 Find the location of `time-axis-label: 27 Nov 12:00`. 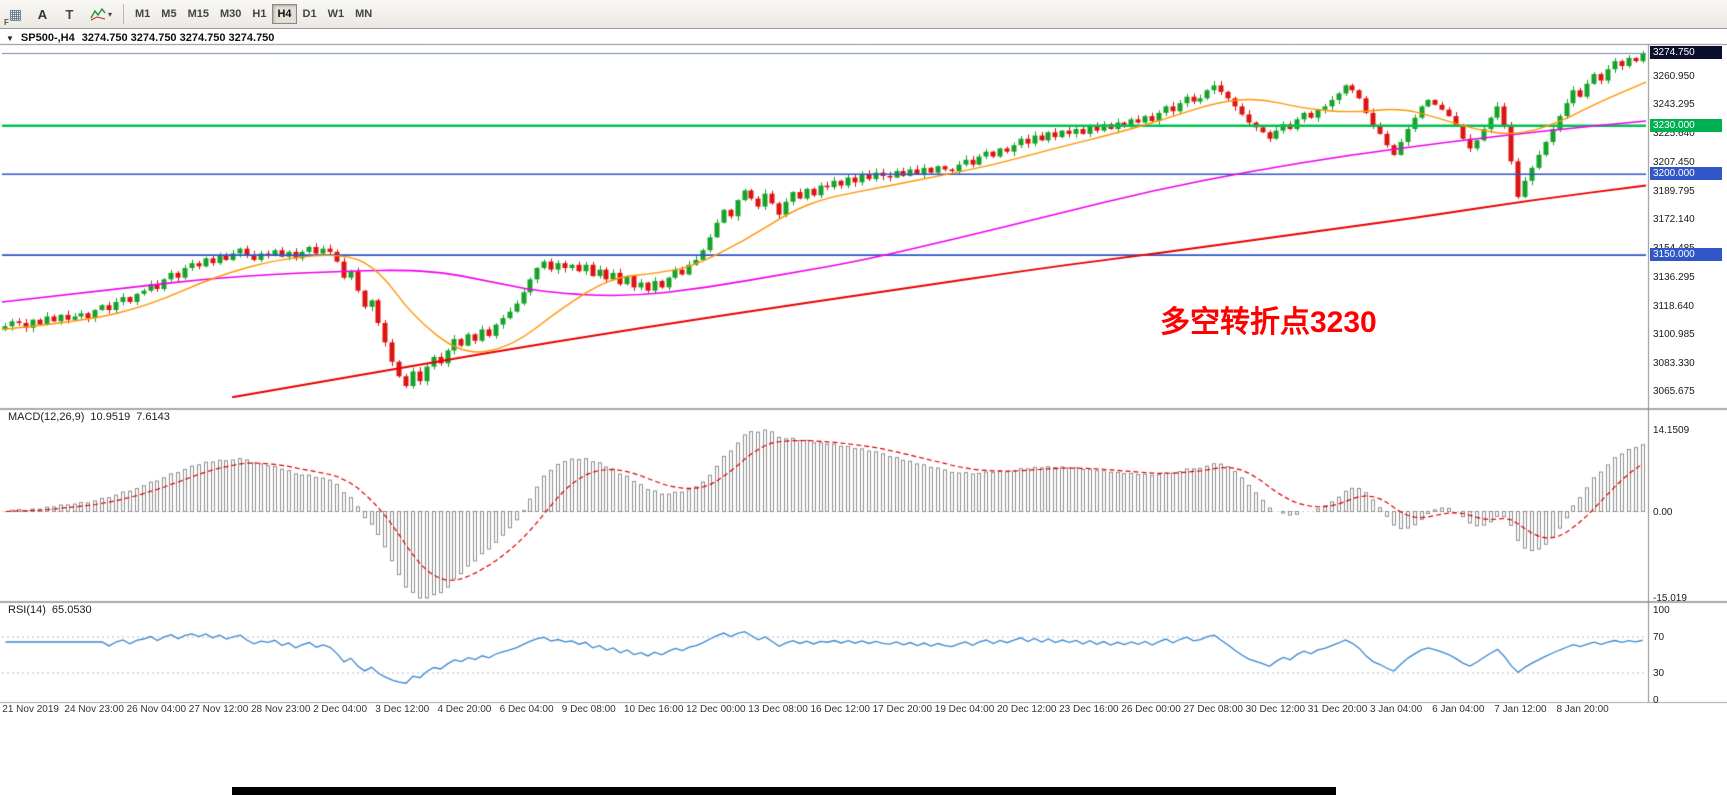

time-axis-label: 27 Nov 12:00 is located at coordinates (218, 709).